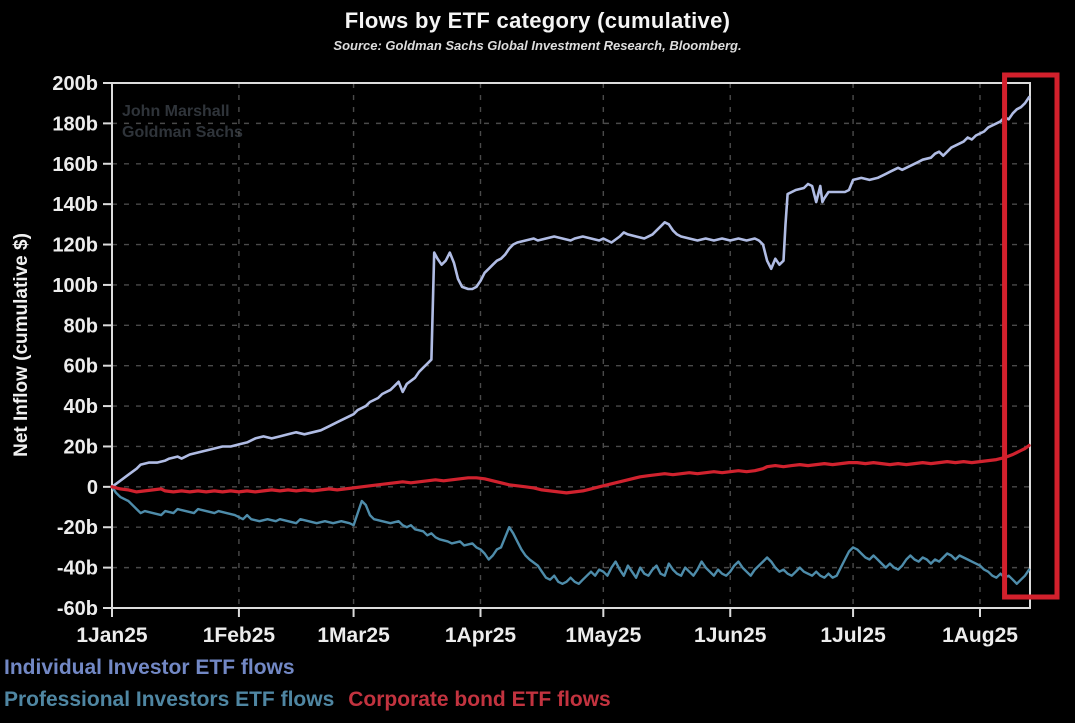 Image resolution: width=1075 pixels, height=723 pixels. Describe the element at coordinates (75, 246) in the screenshot. I see `y-tick-label: 120b` at that location.